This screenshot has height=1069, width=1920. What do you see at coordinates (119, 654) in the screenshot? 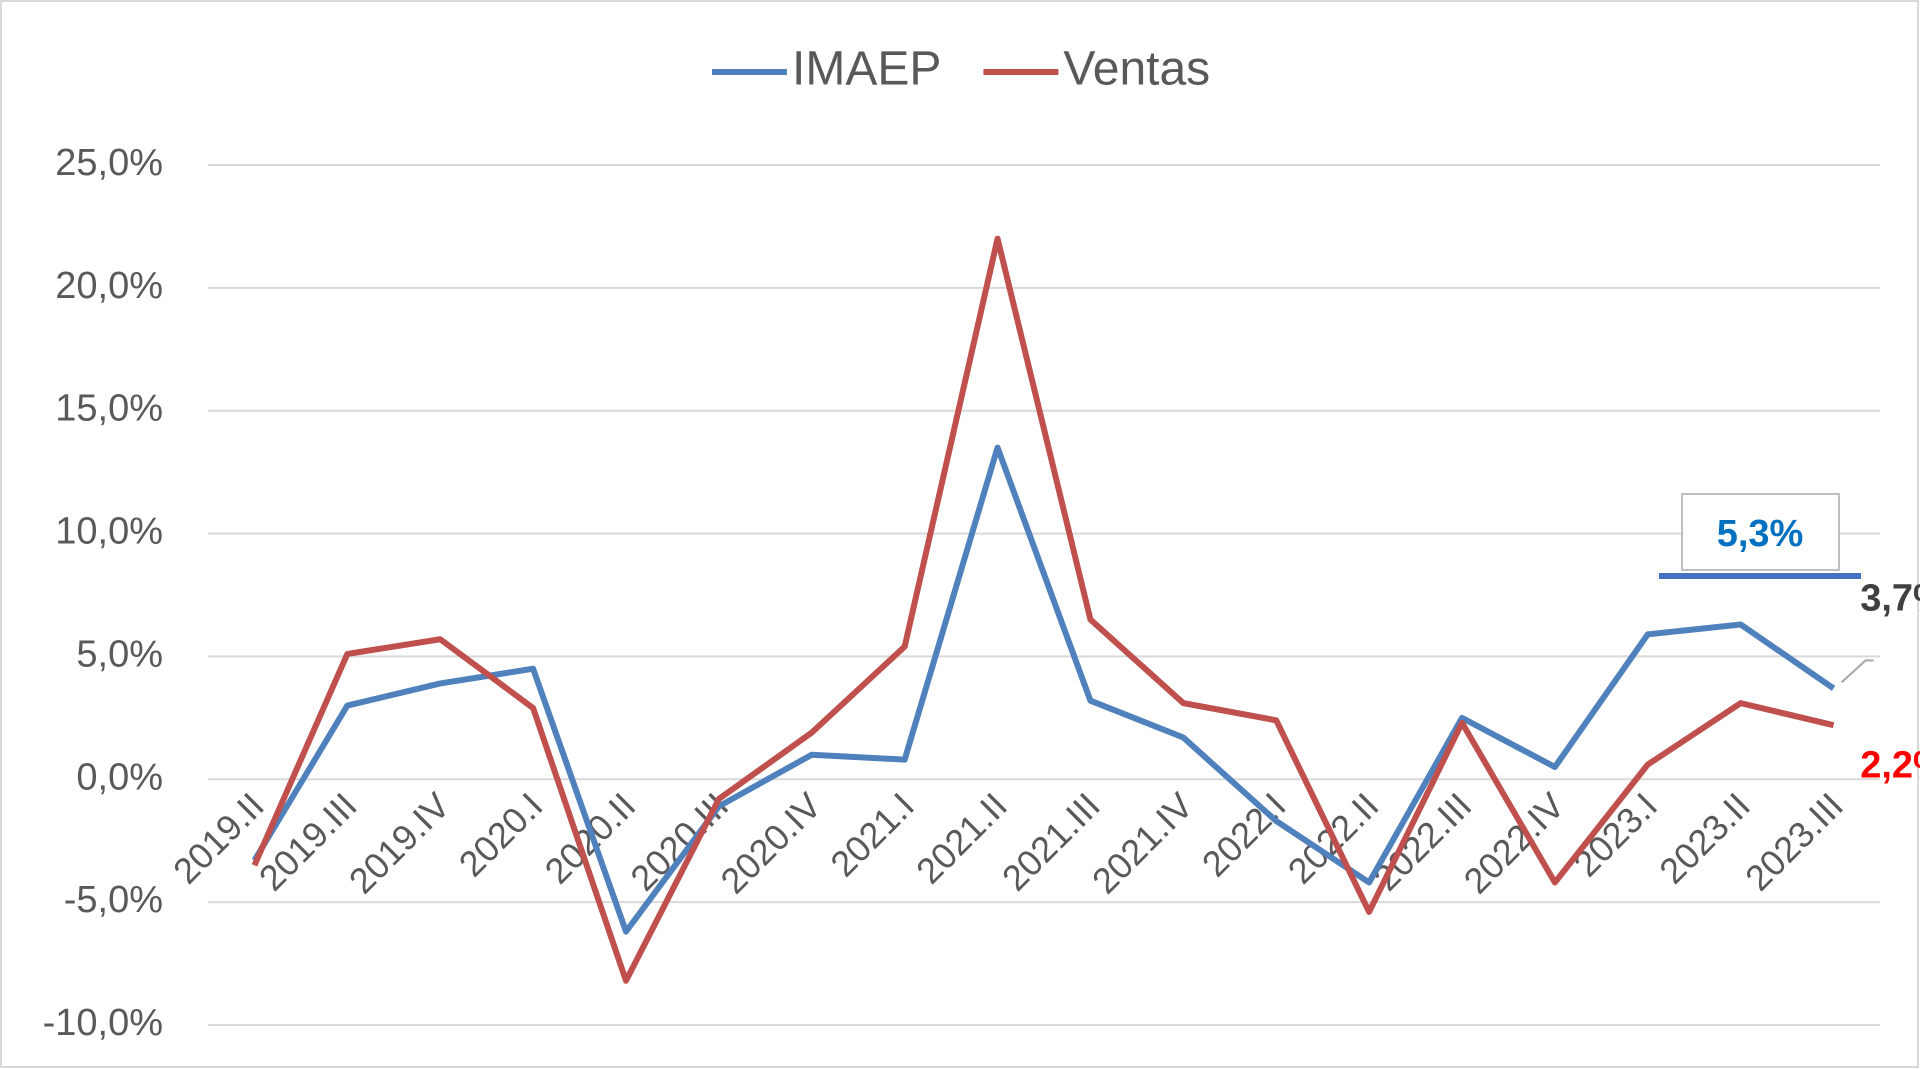
I see `y-tick-label: 5,0%` at bounding box center [119, 654].